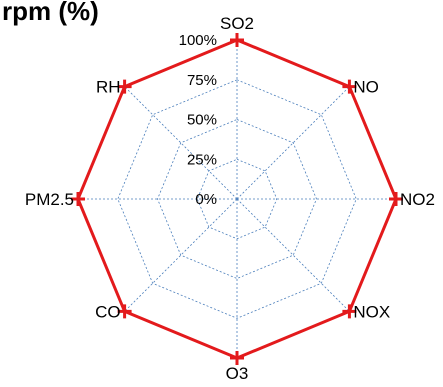 The width and height of the screenshot is (443, 387). Describe the element at coordinates (202, 159) in the screenshot. I see `tick-label: 25%` at that location.